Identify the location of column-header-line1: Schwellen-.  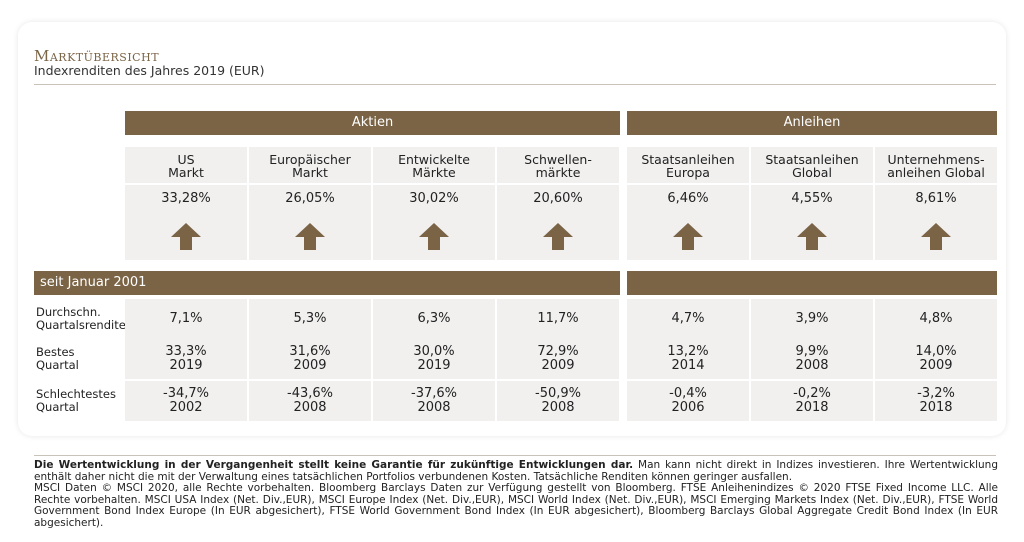
(558, 159).